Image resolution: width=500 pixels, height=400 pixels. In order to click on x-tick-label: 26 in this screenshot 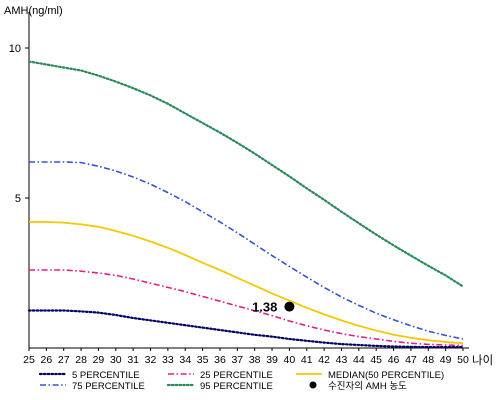, I will do `click(47, 360)`.